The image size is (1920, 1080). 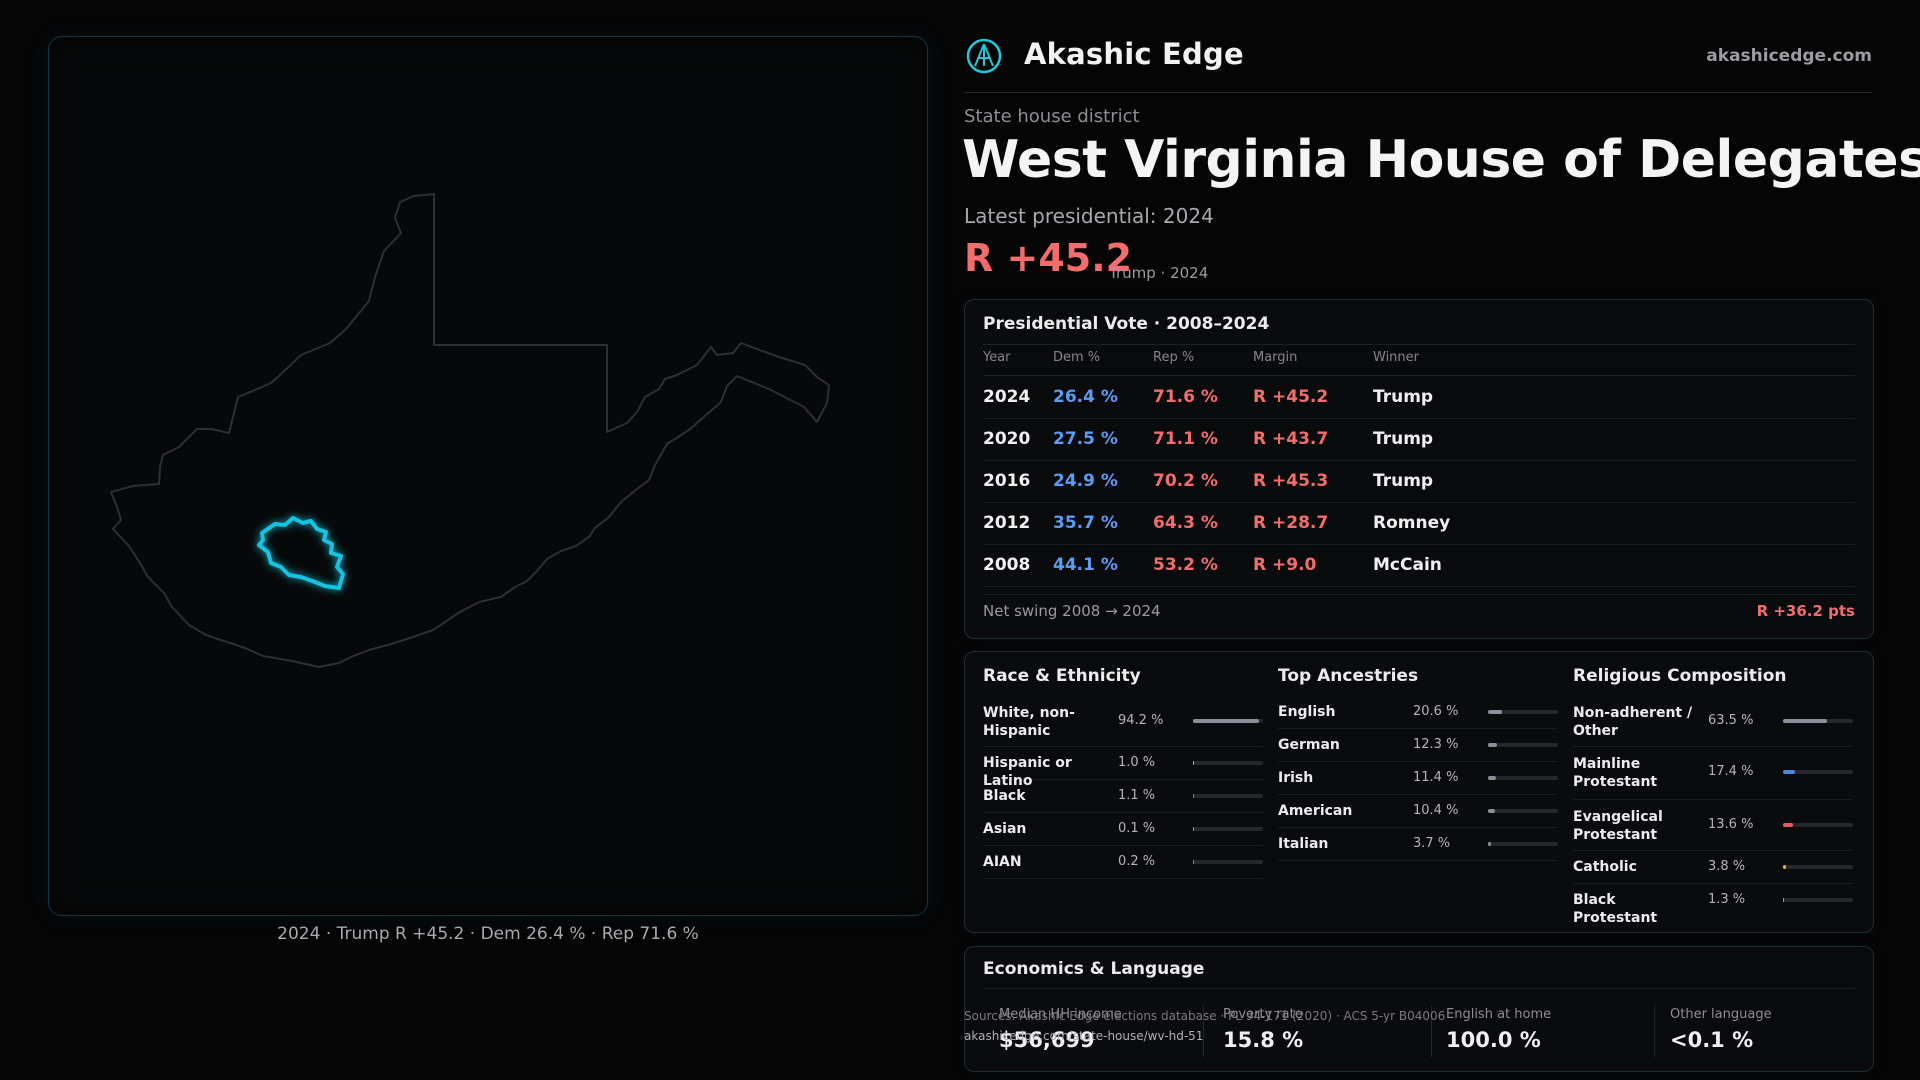 I want to click on list-item: Asian 0.1 %, so click(x=1123, y=829).